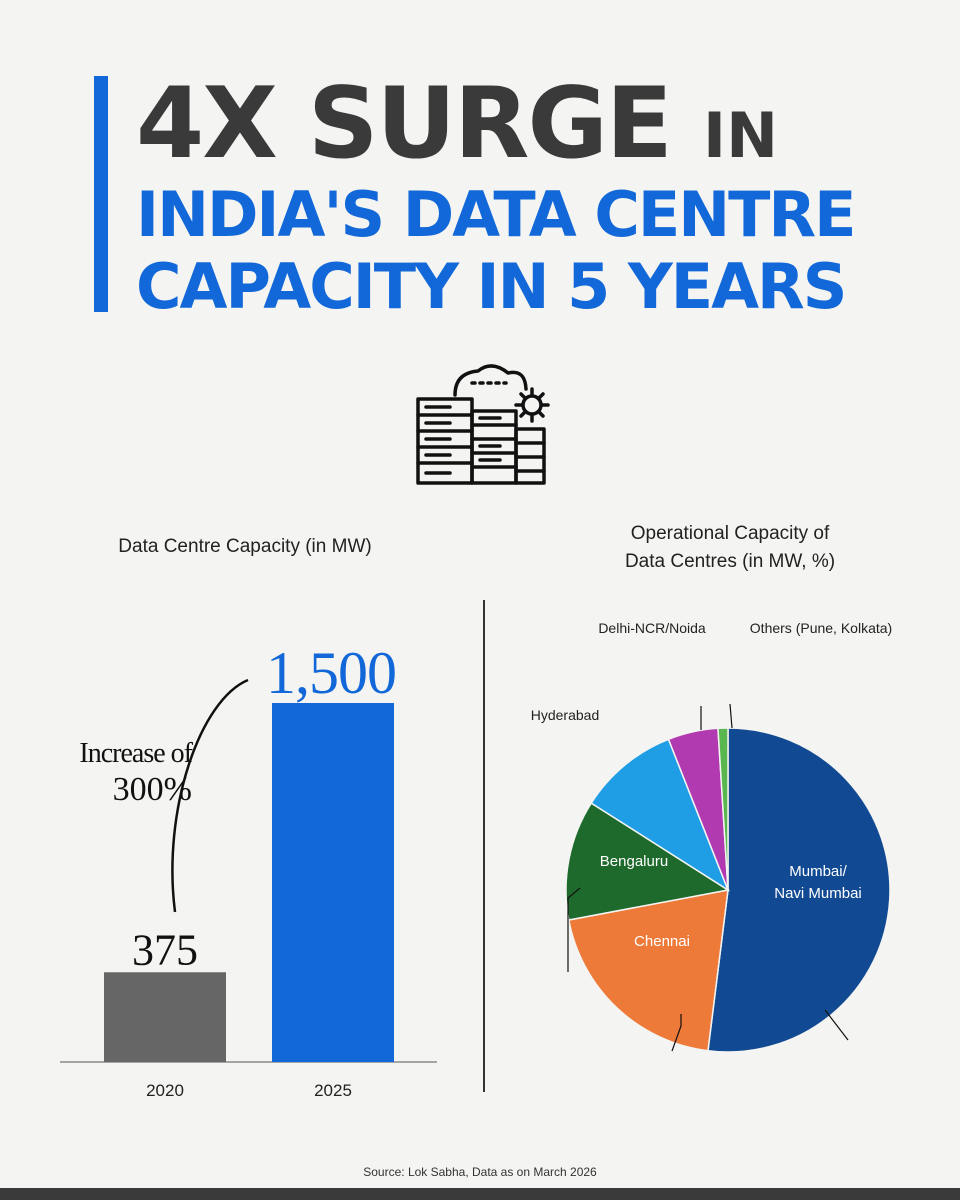  What do you see at coordinates (730, 533) in the screenshot?
I see `pie-chart-title-line1: Operational Capacity of` at bounding box center [730, 533].